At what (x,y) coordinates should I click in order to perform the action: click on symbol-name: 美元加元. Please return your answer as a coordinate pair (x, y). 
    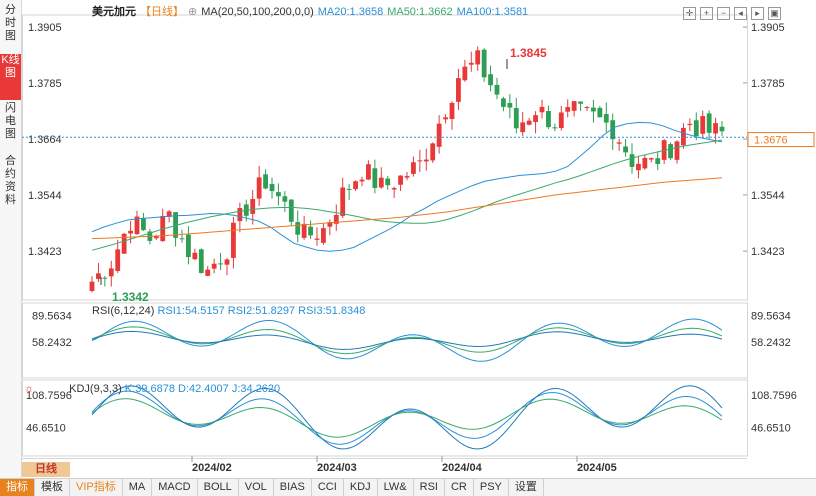
    Looking at the image, I should click on (114, 12).